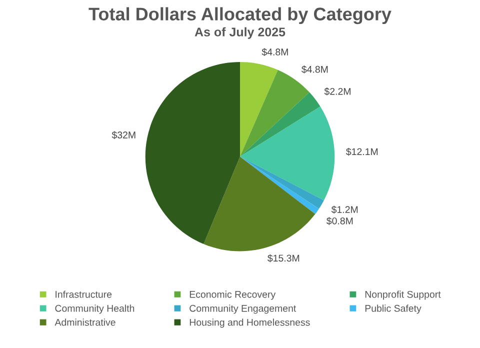 The image size is (480, 348). What do you see at coordinates (284, 258) in the screenshot?
I see `data-label: $15.3M` at bounding box center [284, 258].